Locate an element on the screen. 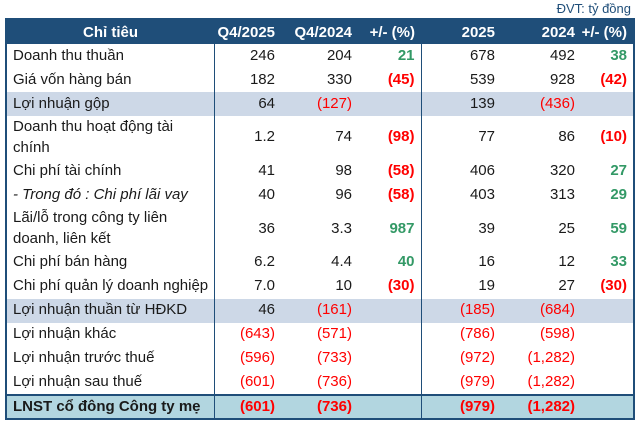 Image resolution: width=638 pixels, height=444 pixels. cell-q4-2025: 46 is located at coordinates (247, 310).